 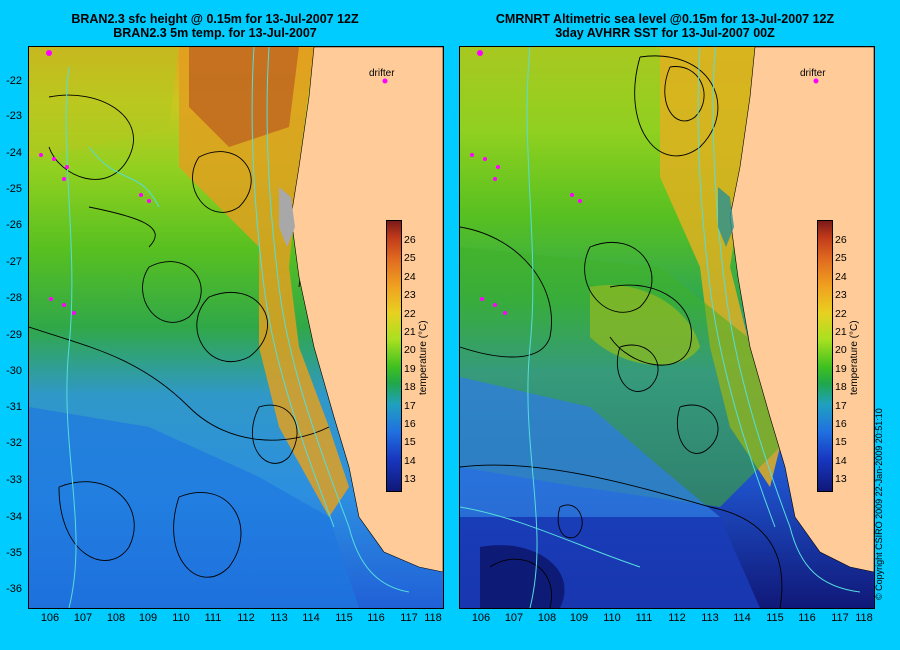 I want to click on y-tick-label: -23, so click(x=14, y=116).